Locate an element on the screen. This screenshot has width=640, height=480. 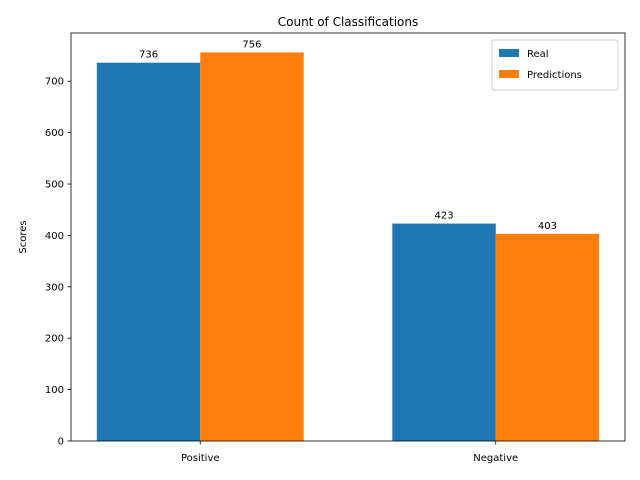
chart-title: Count of Classifications is located at coordinates (348, 22).